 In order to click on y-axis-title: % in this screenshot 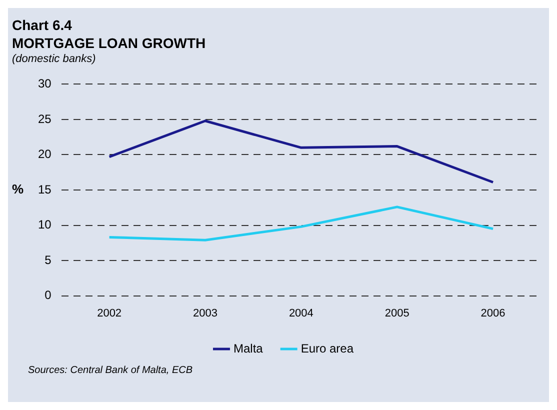, I will do `click(18, 189)`.